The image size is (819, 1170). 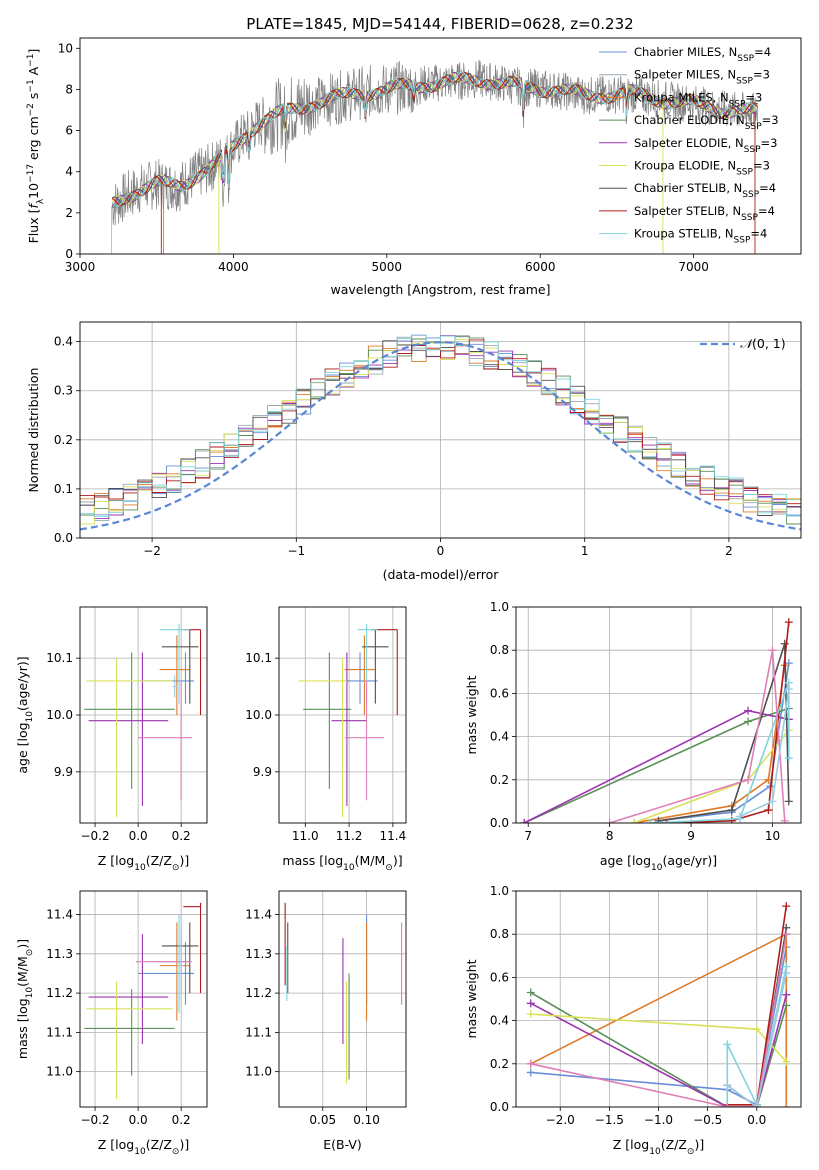 What do you see at coordinates (684, 234) in the screenshot?
I see `label-part: Kroupa STELIB, N` at bounding box center [684, 234].